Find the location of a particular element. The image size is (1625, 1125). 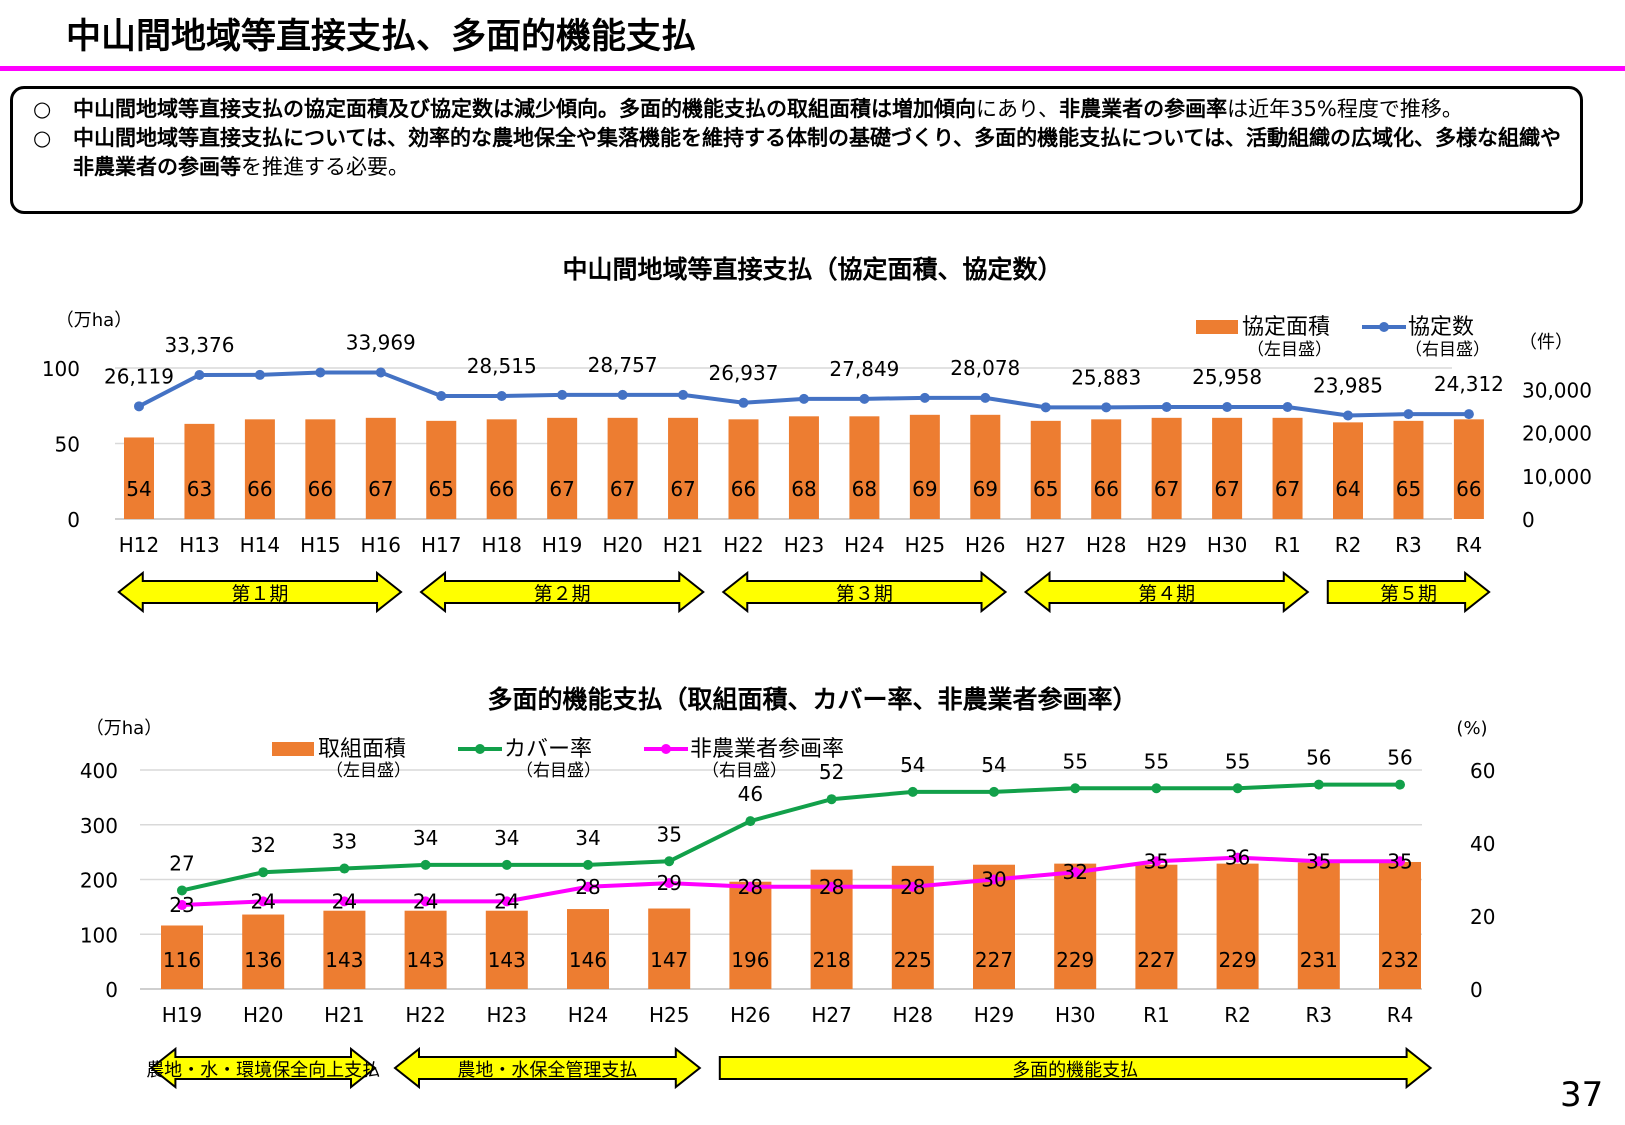

title-rule is located at coordinates (812, 68).